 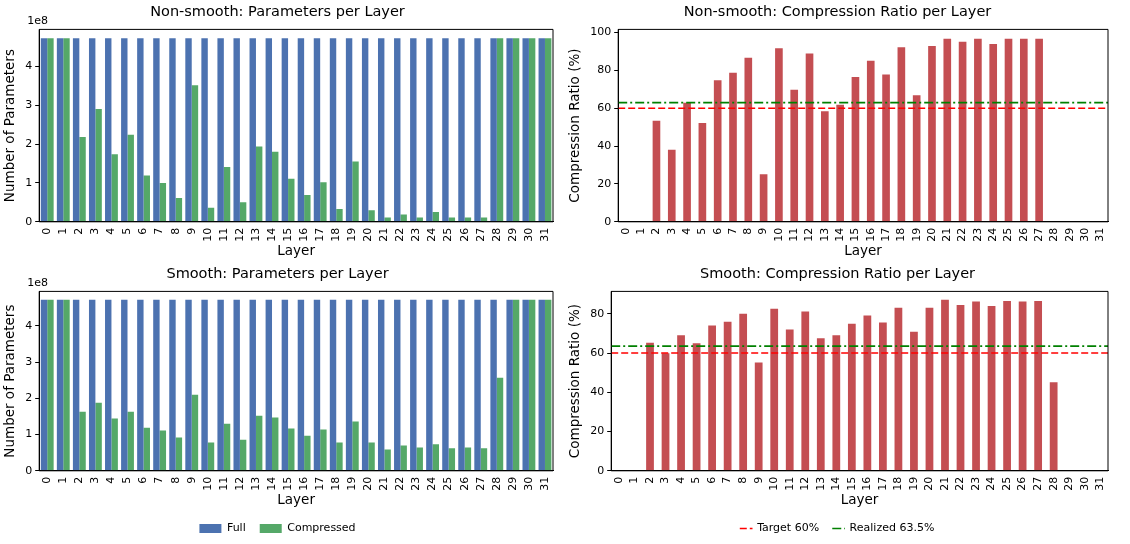 What do you see at coordinates (882, 483) in the screenshot?
I see `x-tick-label: 17` at bounding box center [882, 483].